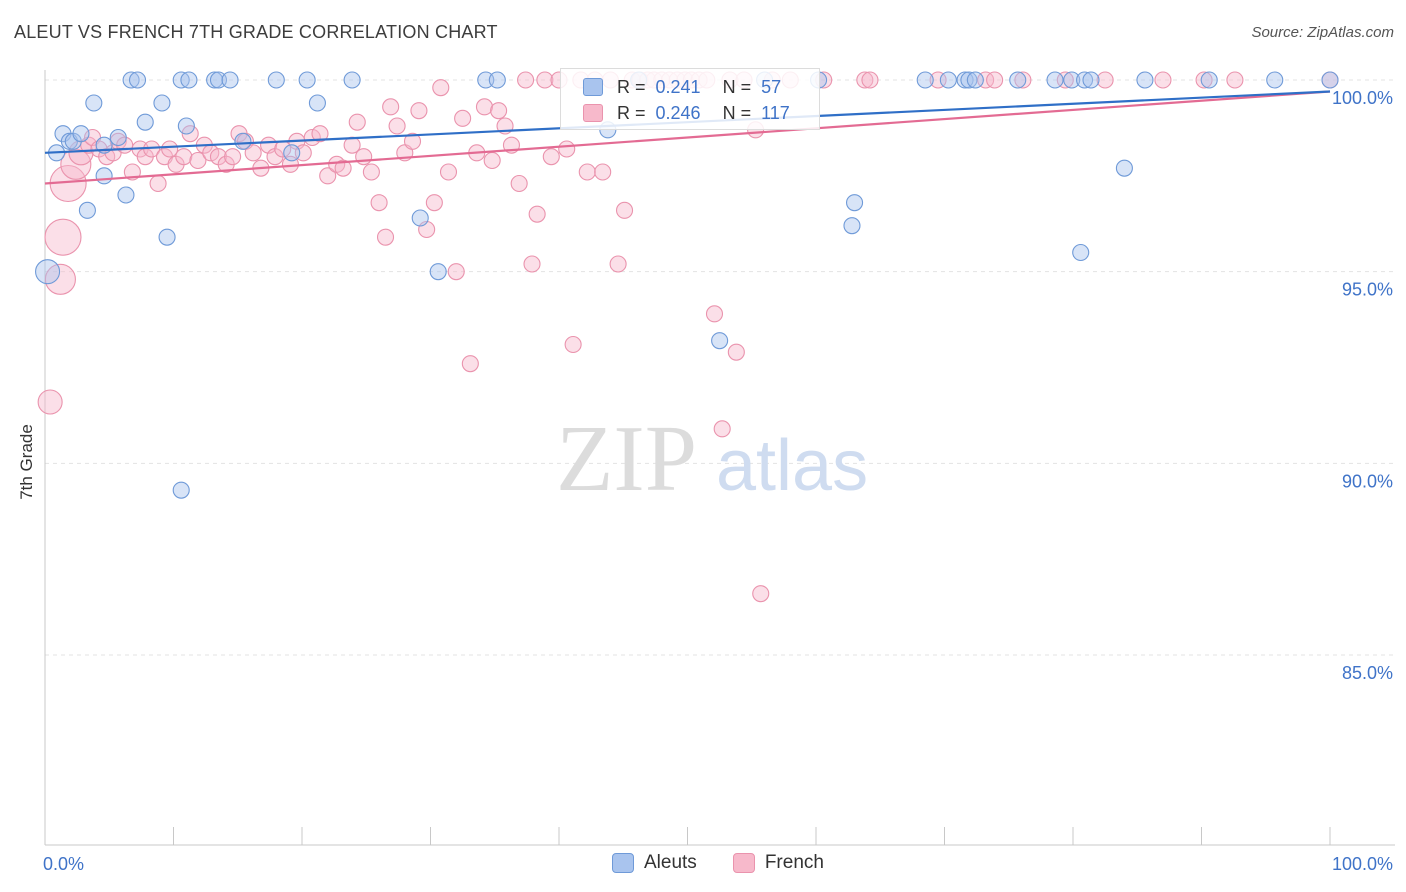 The width and height of the screenshot is (1406, 892). I want to click on correlation-legend: R = 0.241 N = 57 R = 0.246 N = 117, so click(690, 99).